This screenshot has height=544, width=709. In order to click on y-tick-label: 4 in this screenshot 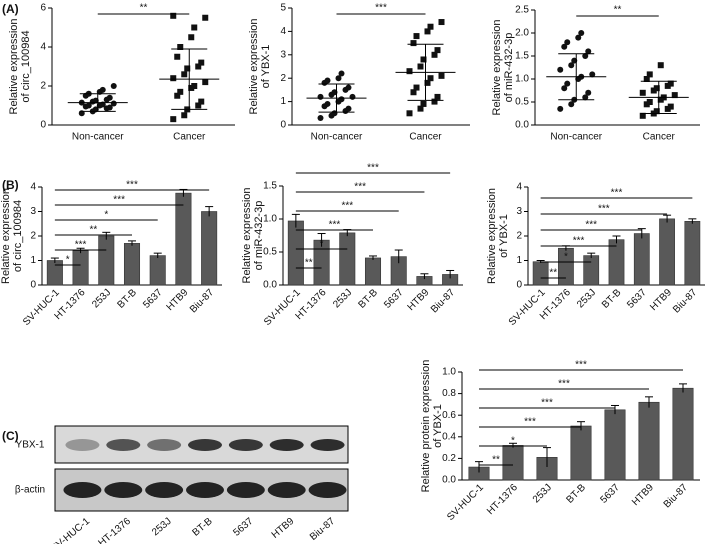, I will do `click(33, 187)`.